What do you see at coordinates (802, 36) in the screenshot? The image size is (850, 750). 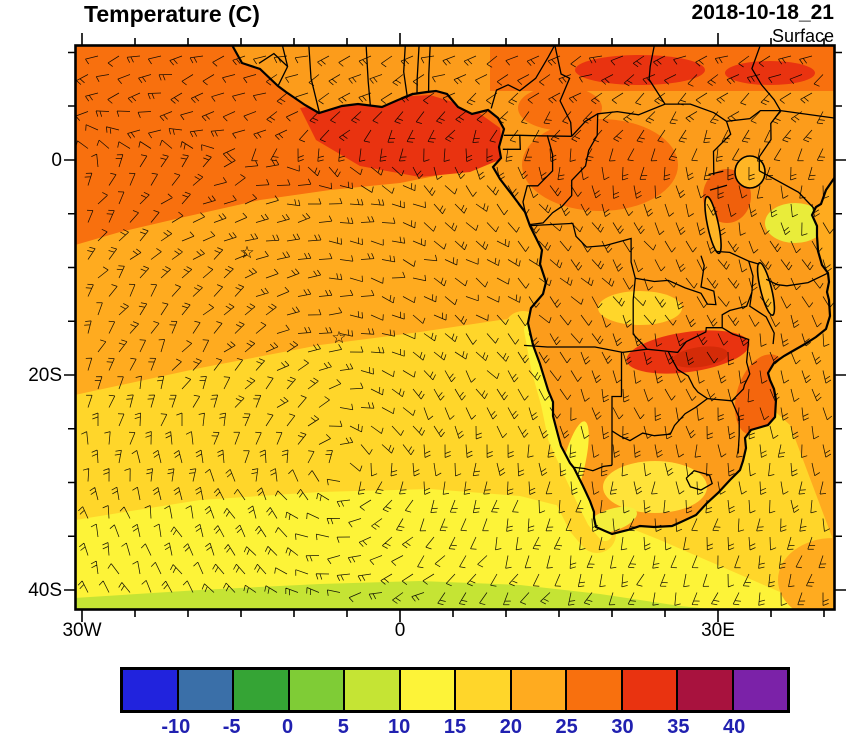 I see `surface-level-label: Surface` at bounding box center [802, 36].